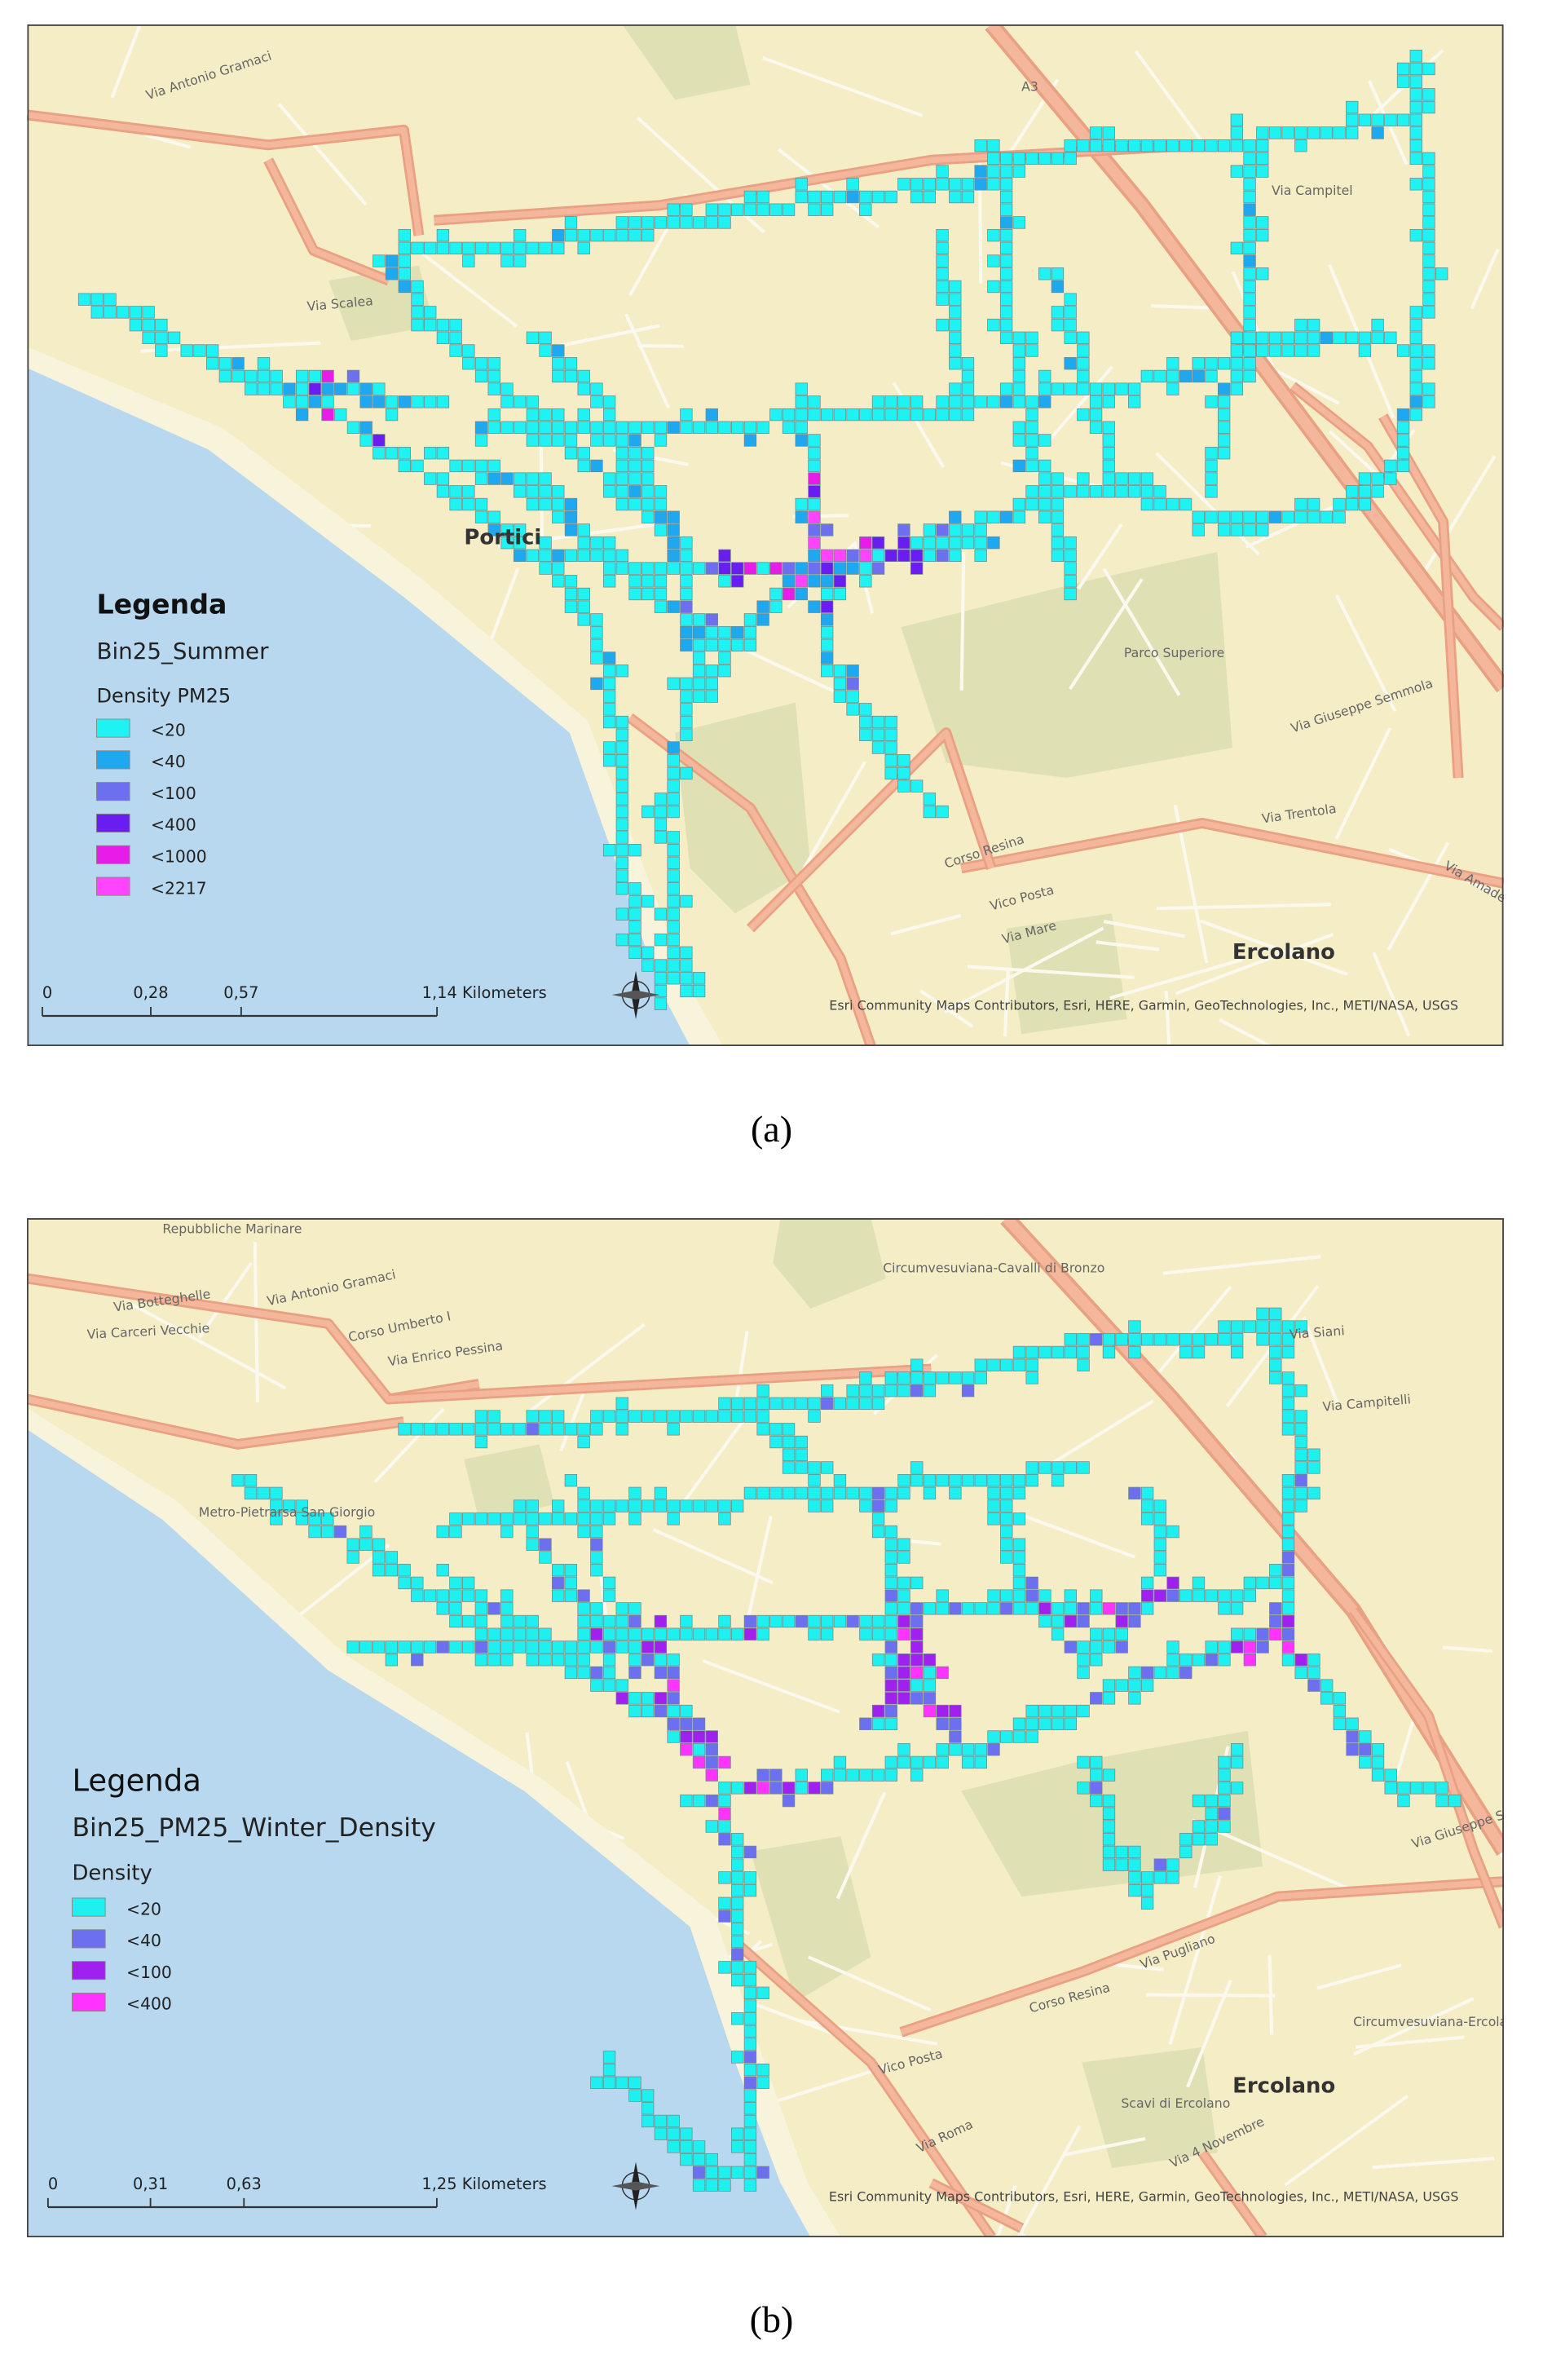 This screenshot has width=1543, height=2380. Describe the element at coordinates (1317, 1332) in the screenshot. I see `place-label: Via Siani` at that location.